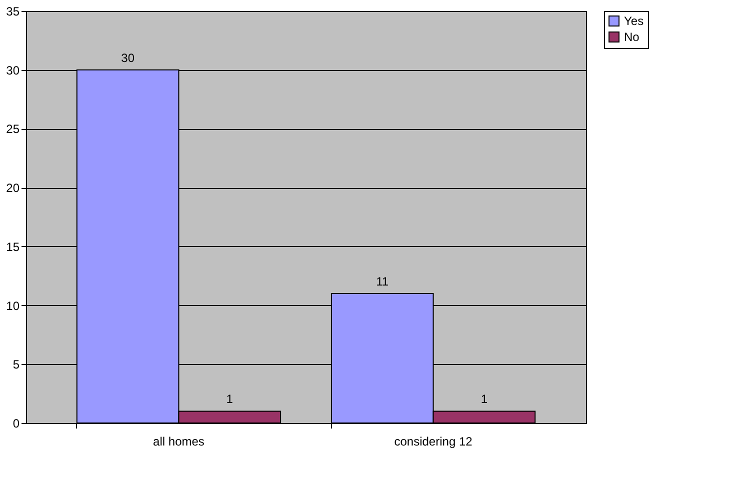 The width and height of the screenshot is (748, 483). I want to click on legend-label: No, so click(632, 37).